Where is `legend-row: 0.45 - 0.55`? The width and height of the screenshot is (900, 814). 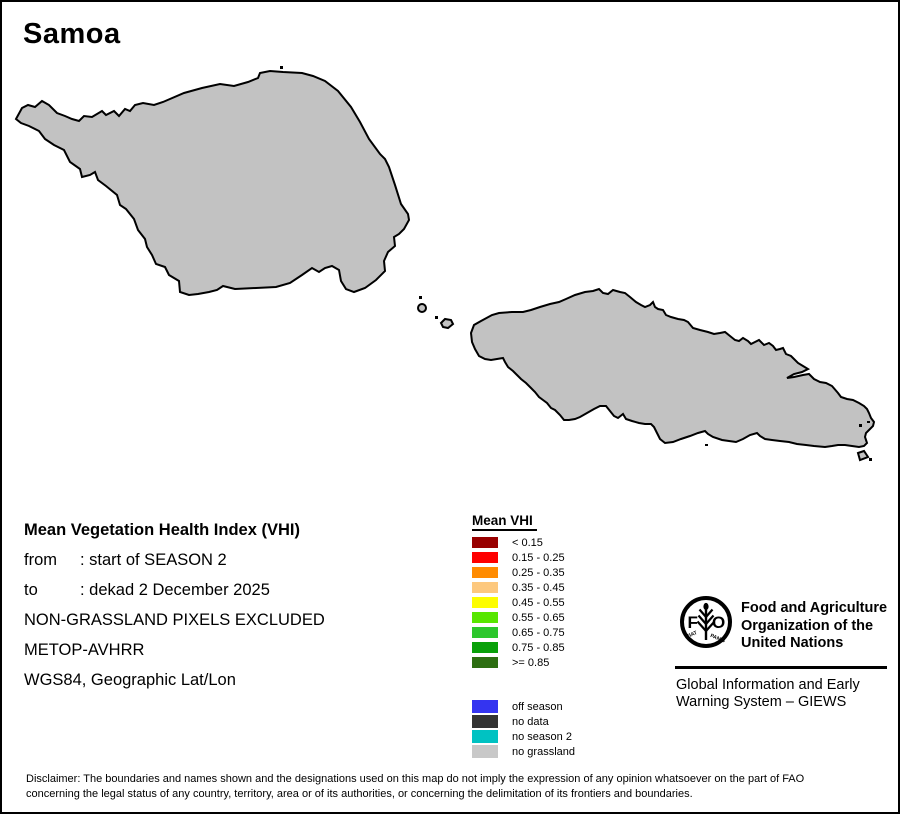
legend-row: 0.45 - 0.55 is located at coordinates (518, 602).